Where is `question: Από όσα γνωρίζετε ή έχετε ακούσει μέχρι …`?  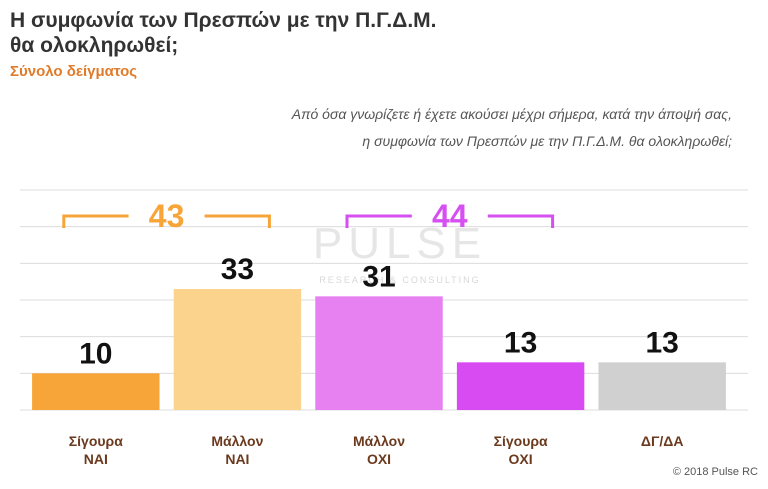 question: Από όσα γνωρίζετε ή έχετε ακούσει μέχρι … is located at coordinates (511, 127).